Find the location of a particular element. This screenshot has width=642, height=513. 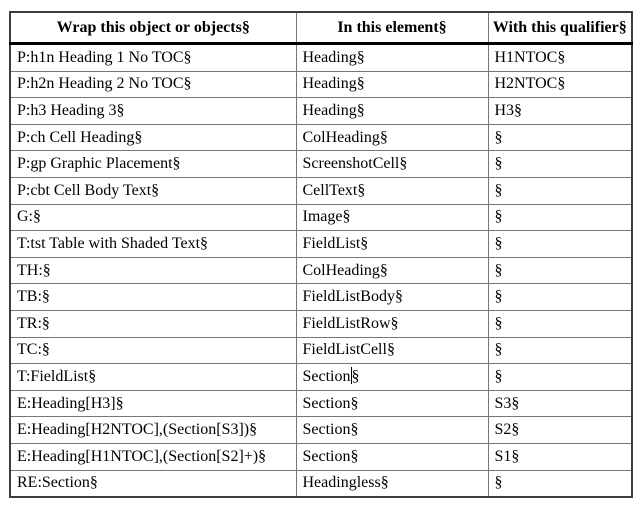

cell-text-after-cursor: § is located at coordinates (355, 377).